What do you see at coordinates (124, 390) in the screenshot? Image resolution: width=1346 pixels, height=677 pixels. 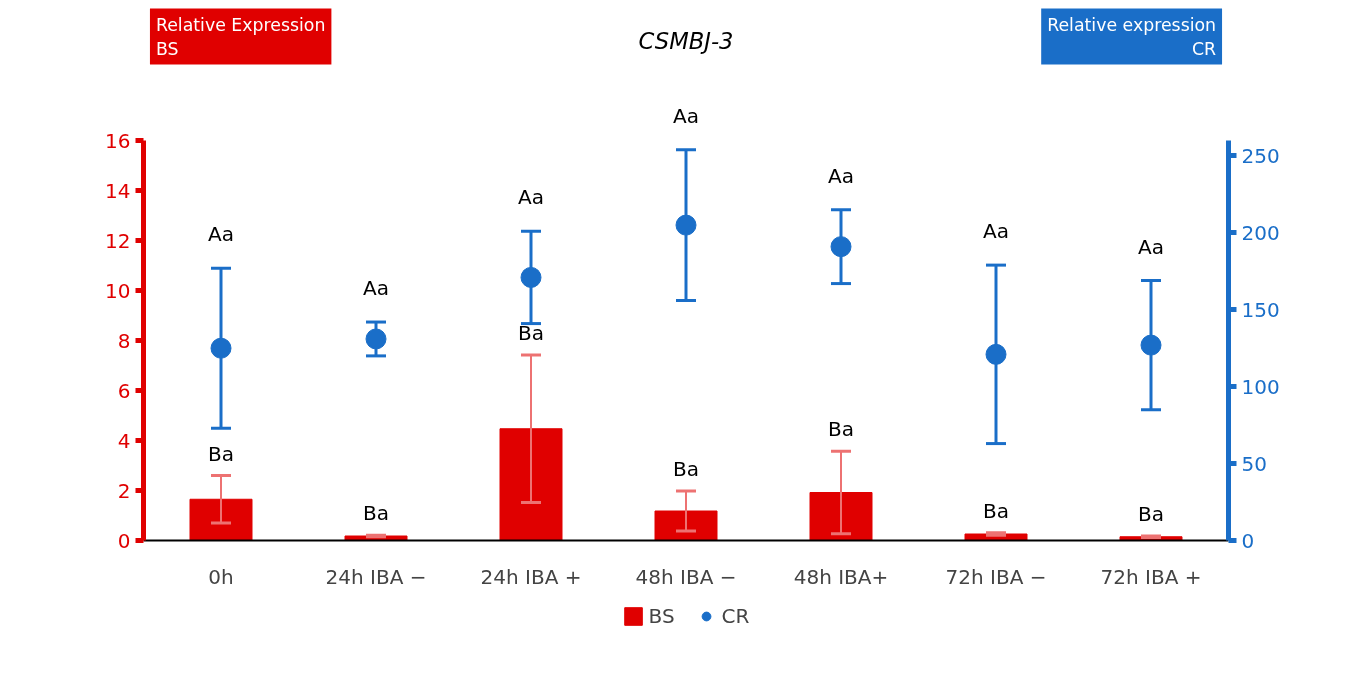 I see `y-tick-label: 6` at bounding box center [124, 390].